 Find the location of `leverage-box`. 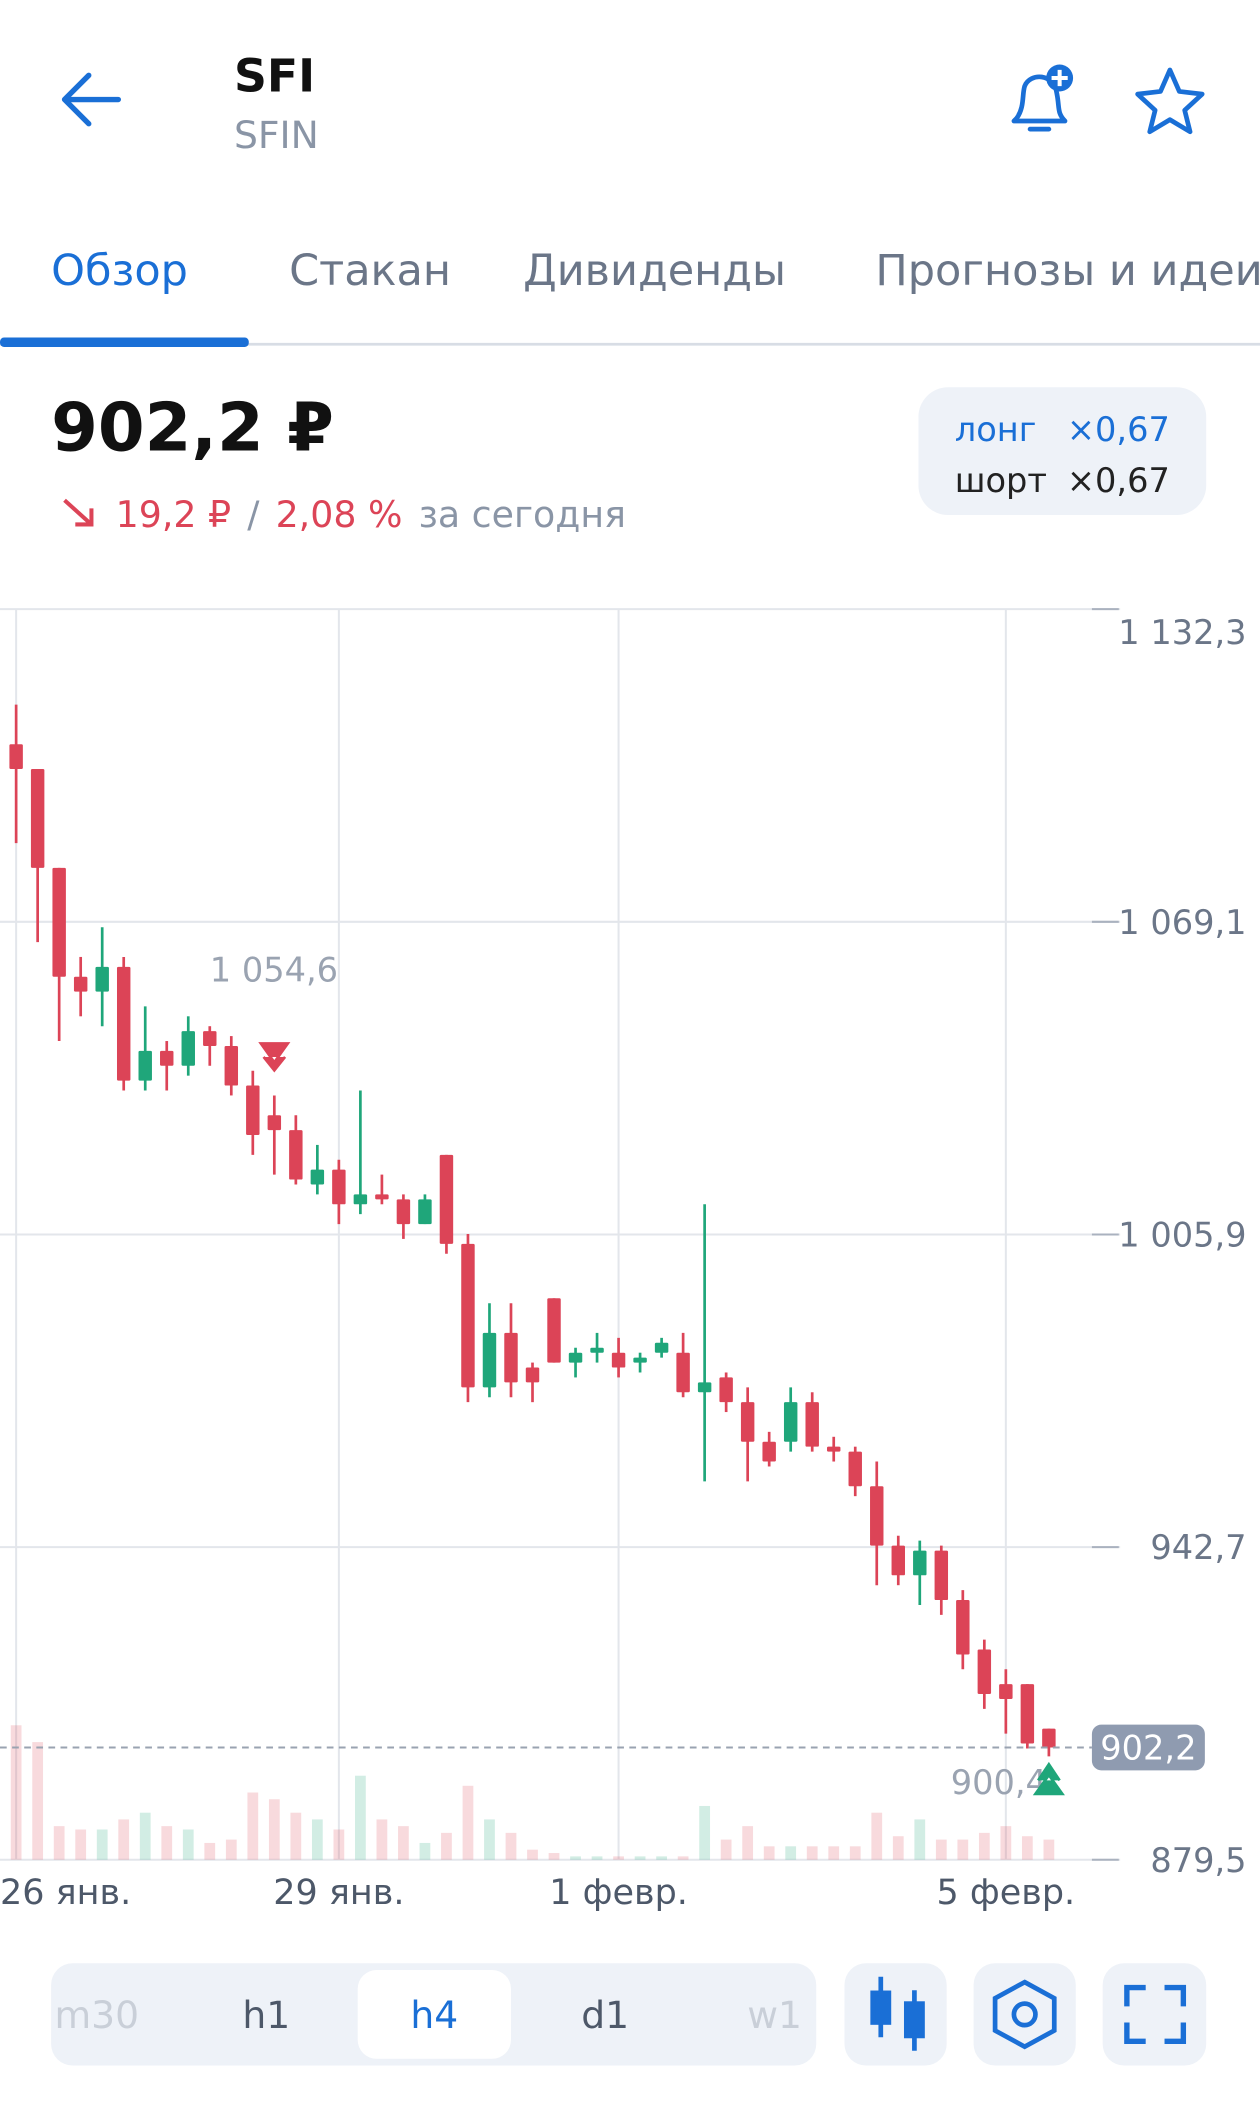

leverage-box is located at coordinates (1062, 451).